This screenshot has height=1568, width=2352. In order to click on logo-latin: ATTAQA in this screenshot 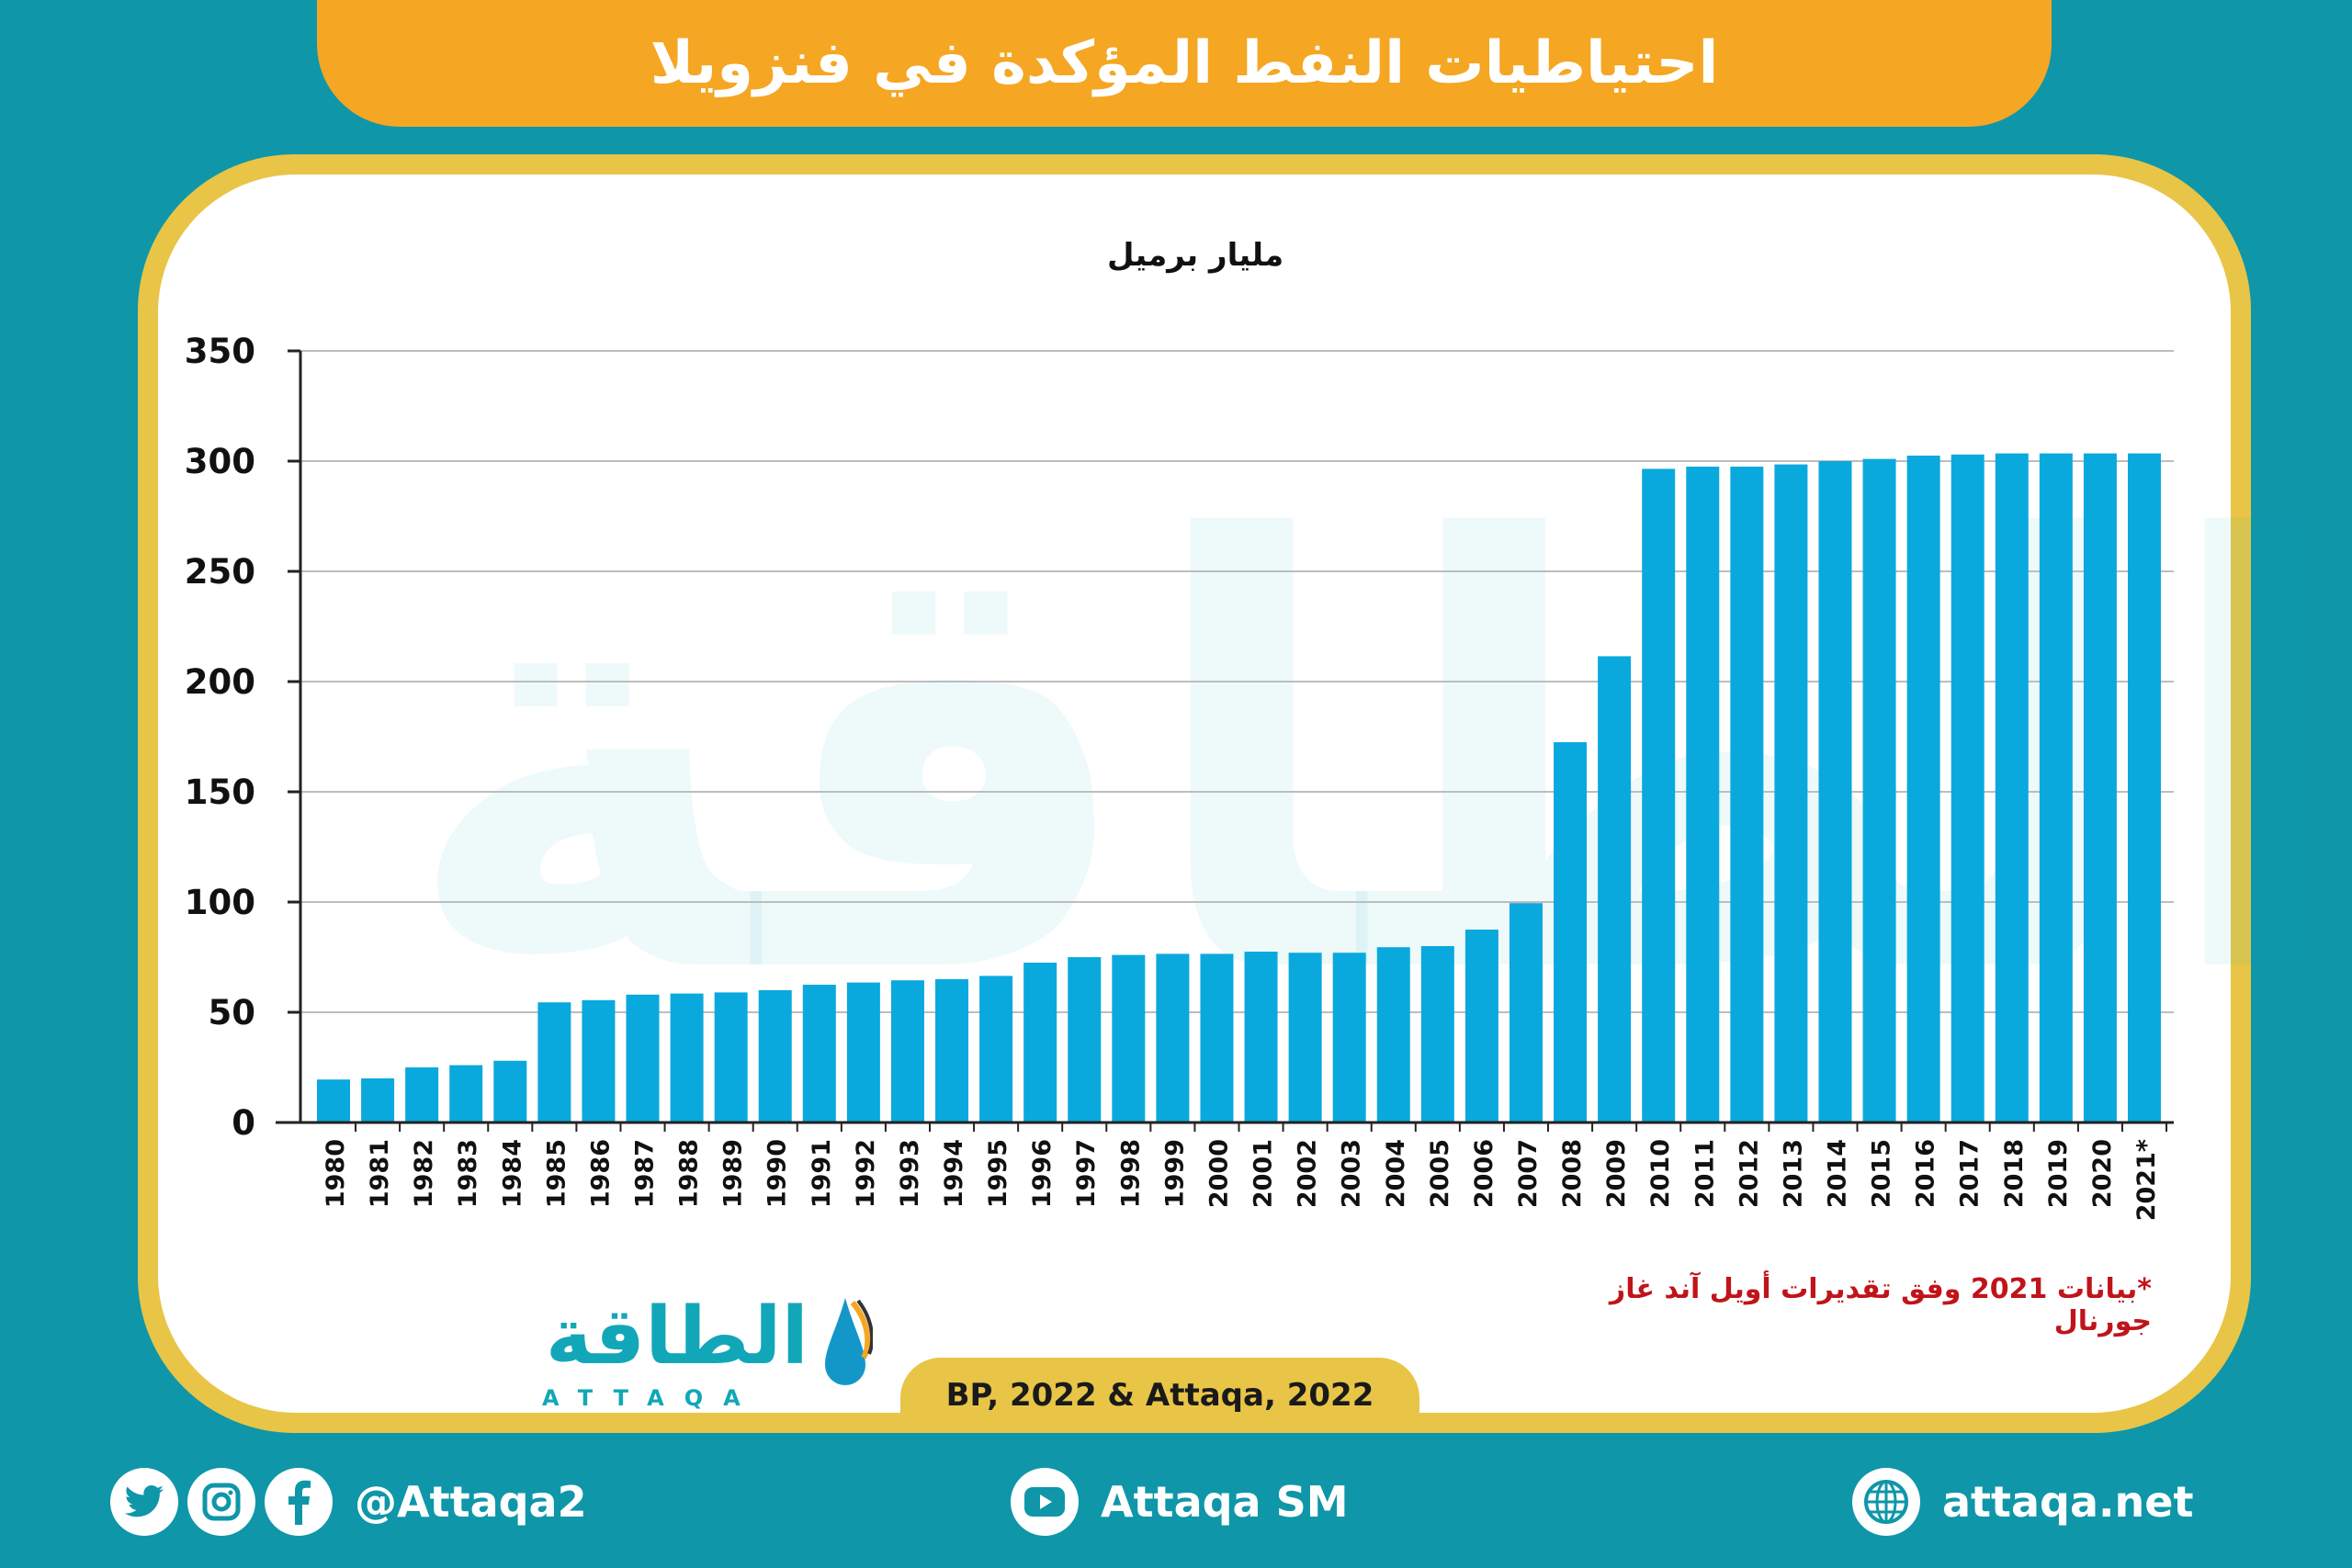, I will do `click(651, 1398)`.